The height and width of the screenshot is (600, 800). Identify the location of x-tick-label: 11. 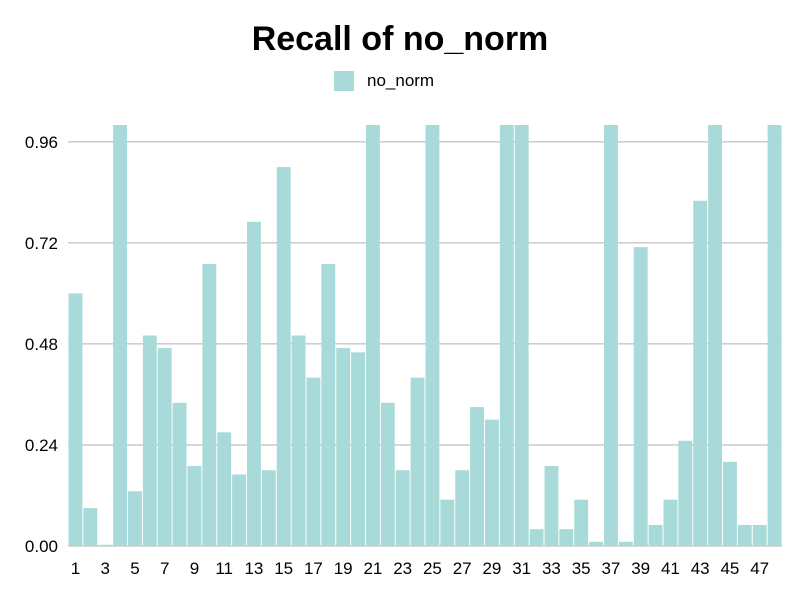
(224, 568).